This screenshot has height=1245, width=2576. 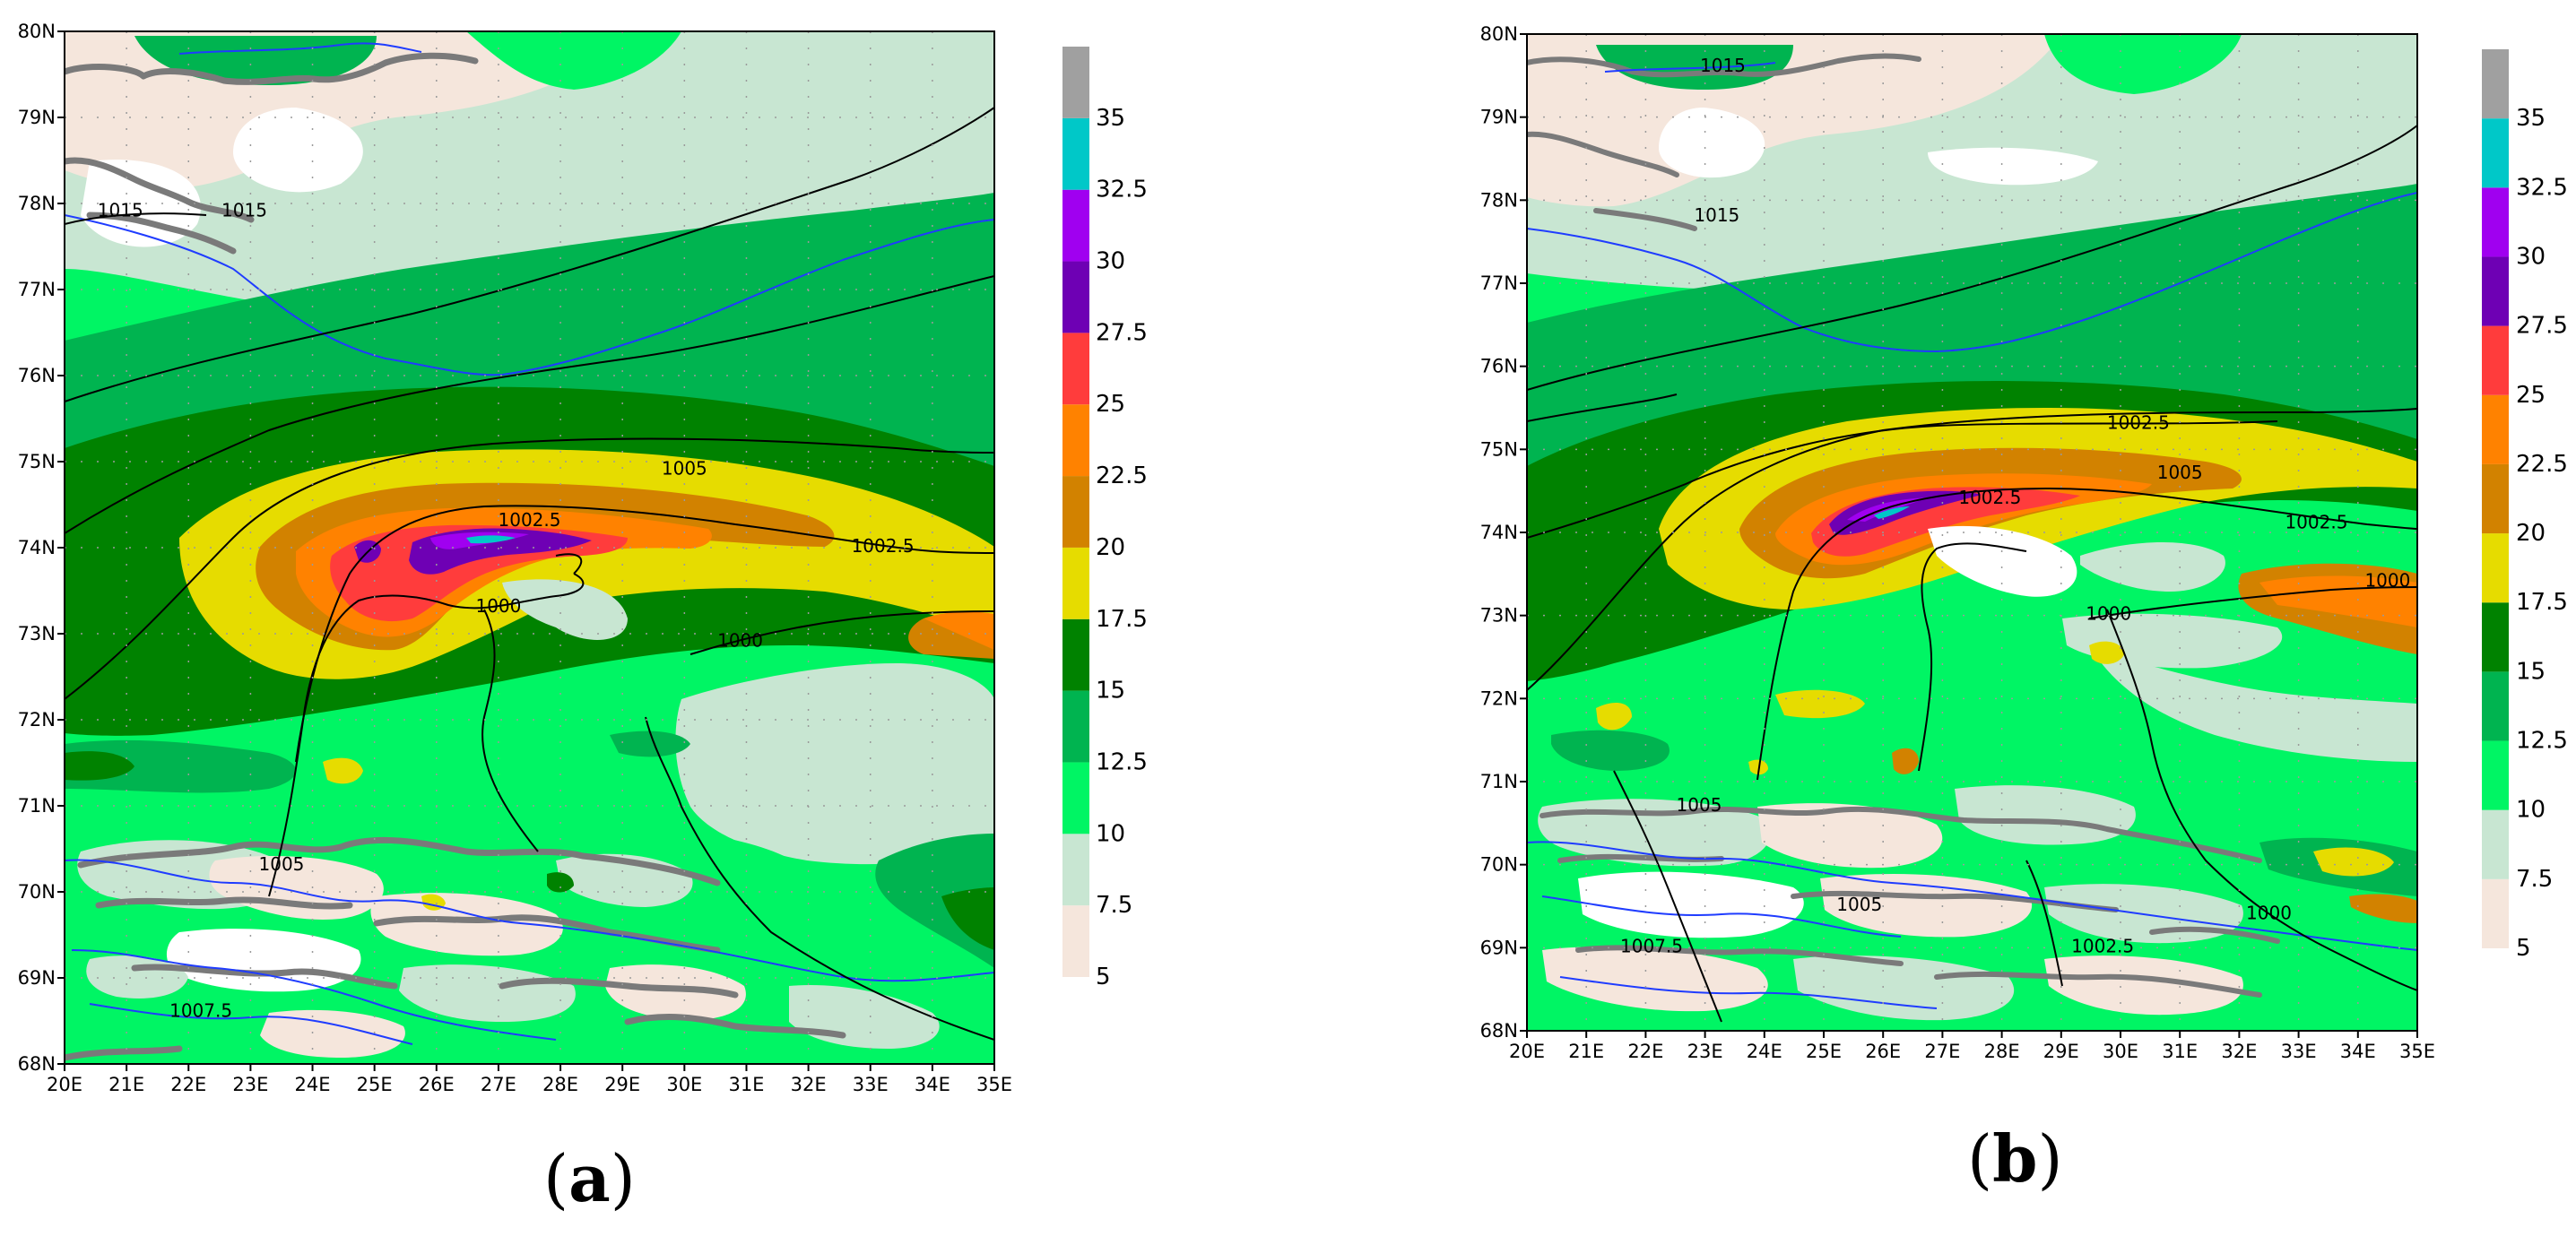 What do you see at coordinates (2015, 1158) in the screenshot?
I see `panel-label-b: (b)` at bounding box center [2015, 1158].